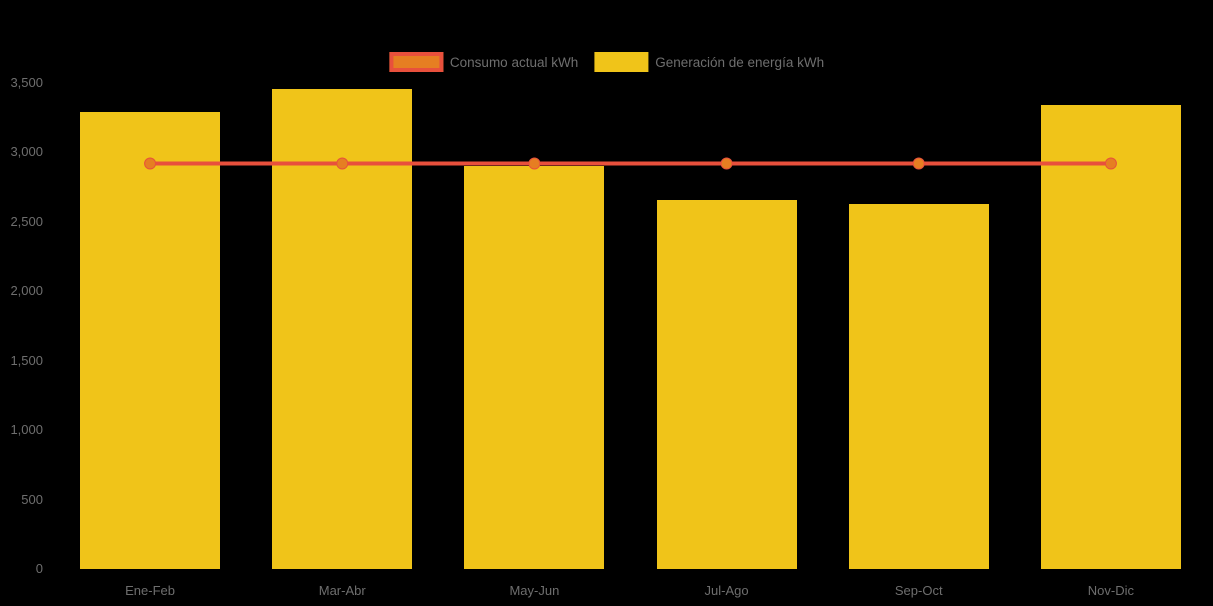 Image resolution: width=1213 pixels, height=606 pixels. Describe the element at coordinates (726, 163) in the screenshot. I see `line-point-jul-ago` at that location.